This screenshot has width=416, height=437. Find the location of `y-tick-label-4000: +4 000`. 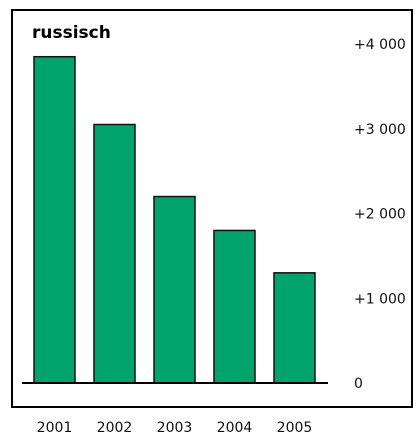

y-tick-label-4000: +4 000 is located at coordinates (380, 45).